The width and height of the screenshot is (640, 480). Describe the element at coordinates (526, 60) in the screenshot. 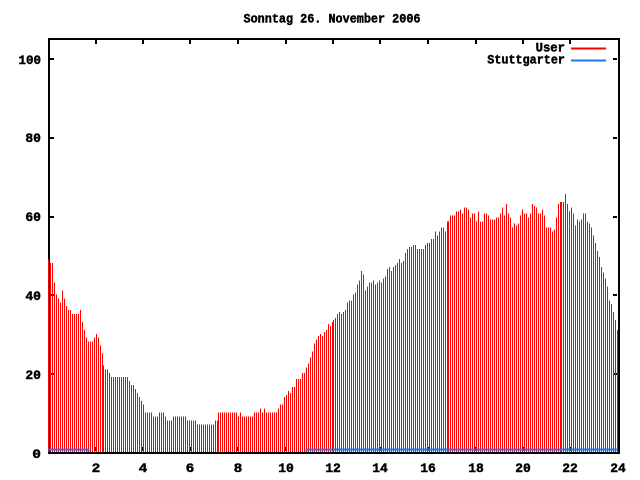

I see `svg-text: Stuttgarter` at that location.